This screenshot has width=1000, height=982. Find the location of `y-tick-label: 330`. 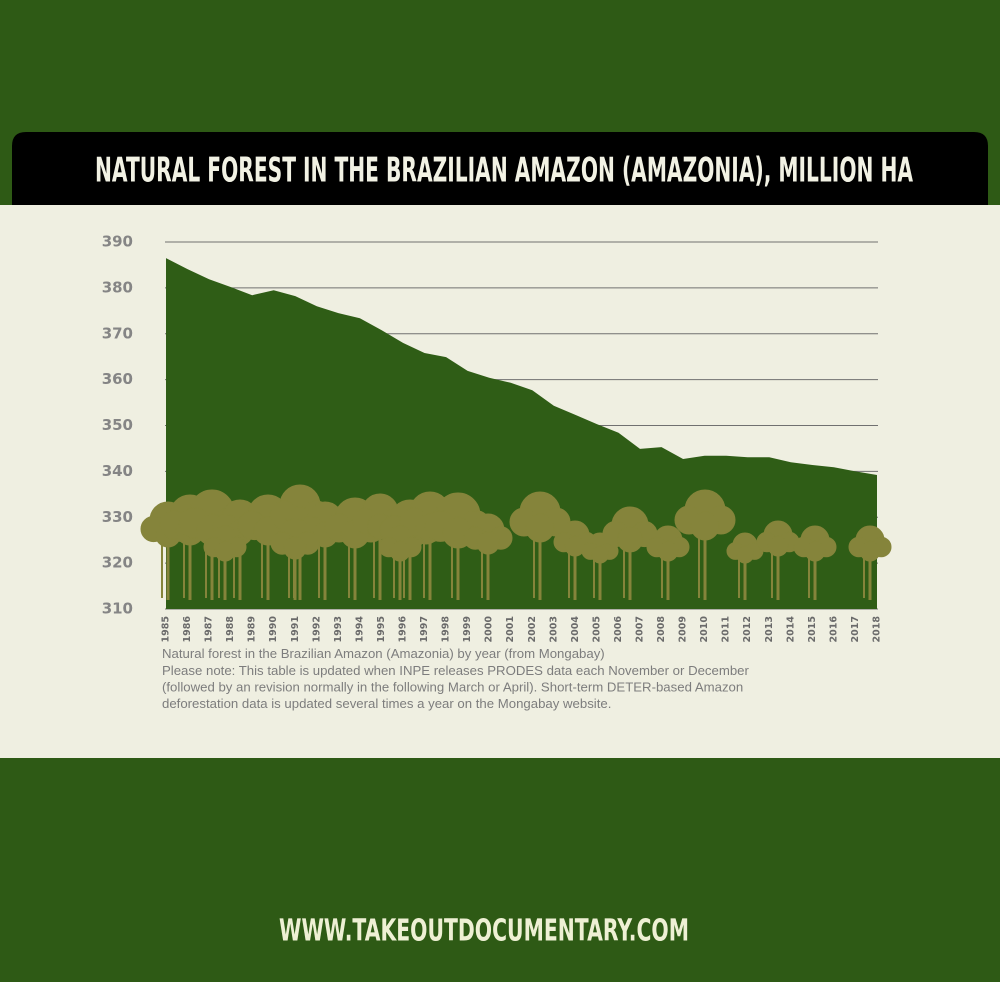

y-tick-label: 330 is located at coordinates (117, 517).